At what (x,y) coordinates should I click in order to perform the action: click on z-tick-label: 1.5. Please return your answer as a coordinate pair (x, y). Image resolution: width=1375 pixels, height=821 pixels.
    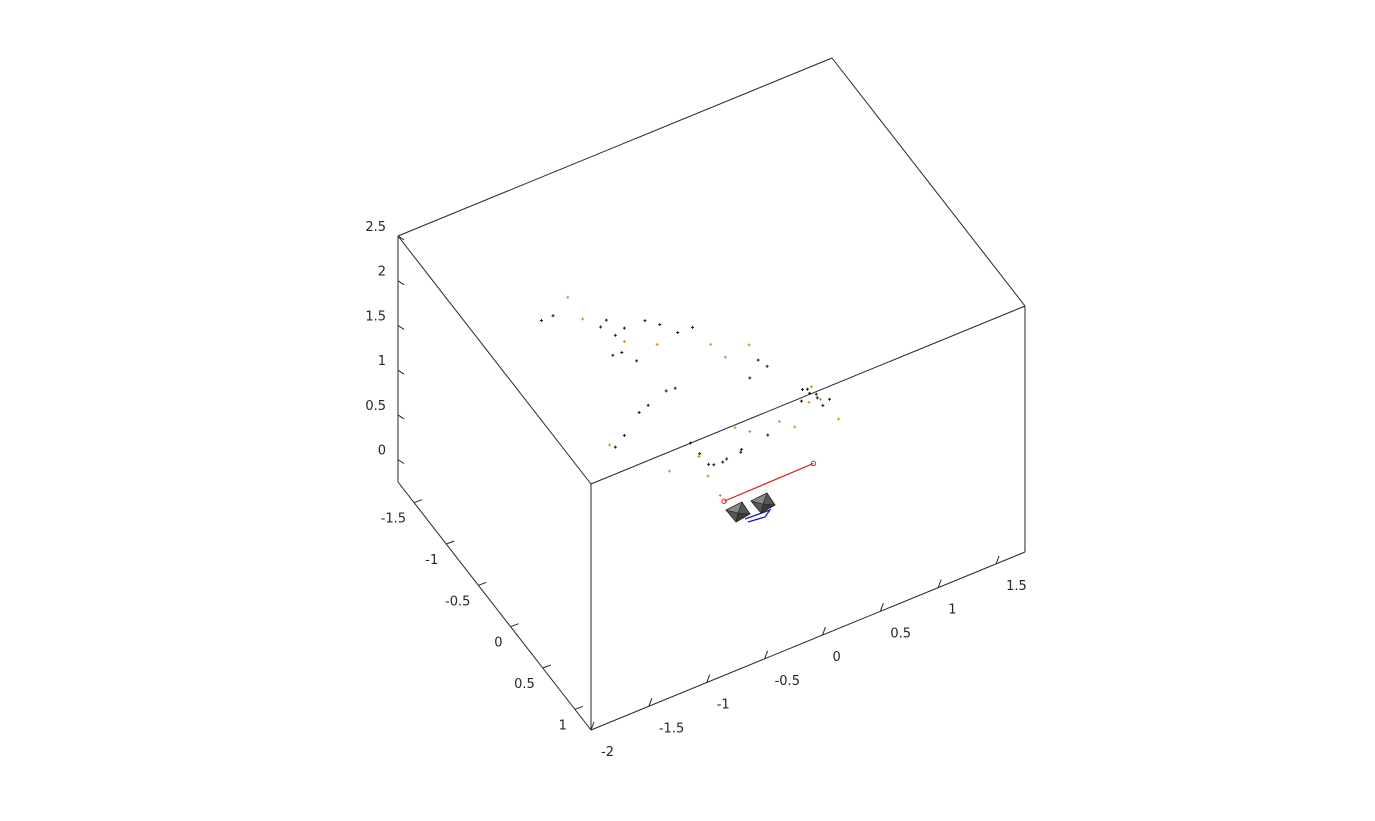
    Looking at the image, I should click on (375, 316).